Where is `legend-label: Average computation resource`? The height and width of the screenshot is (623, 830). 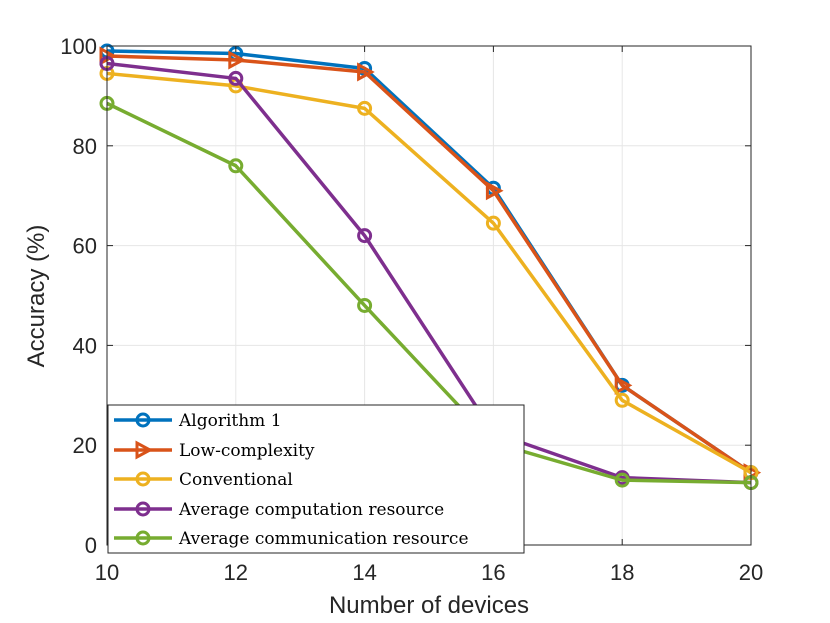 legend-label: Average computation resource is located at coordinates (311, 510).